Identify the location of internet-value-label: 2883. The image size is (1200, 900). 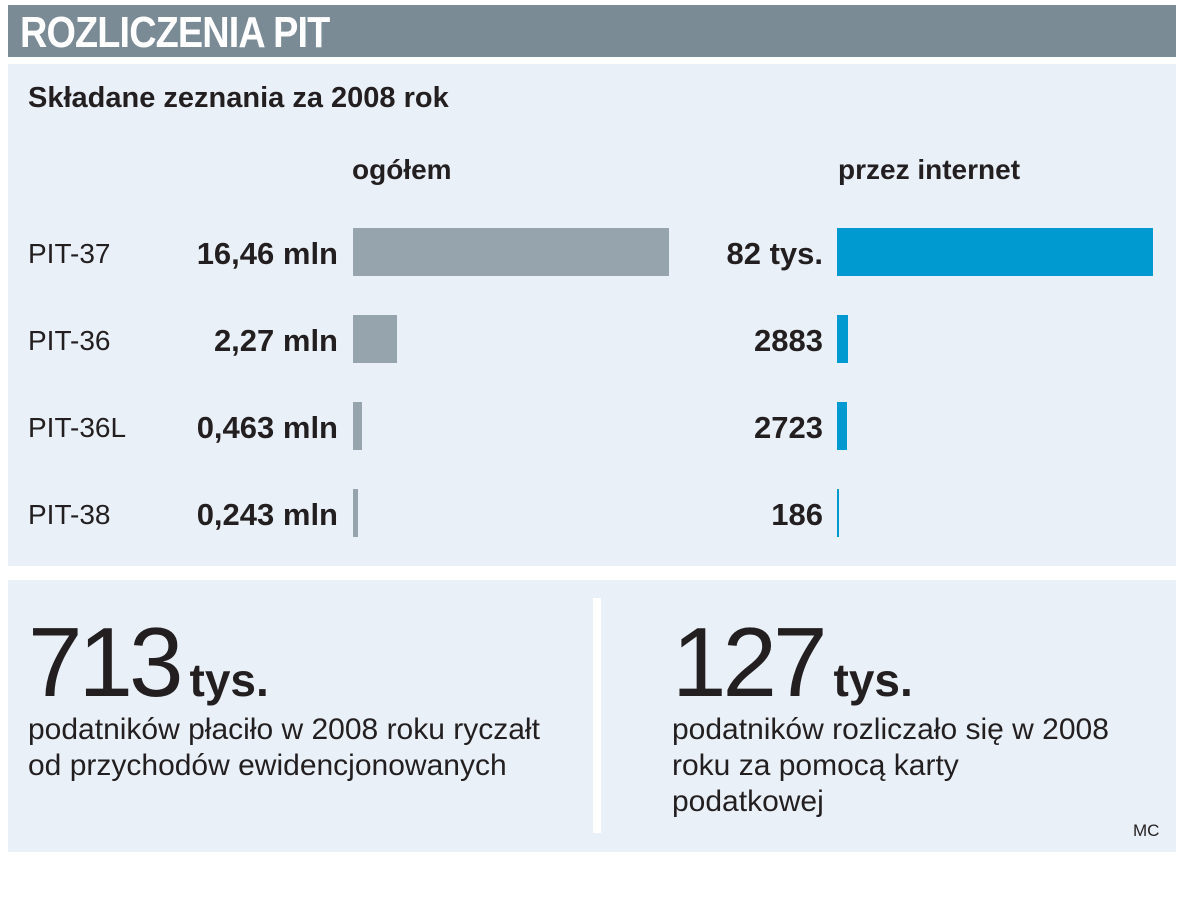
(788, 340).